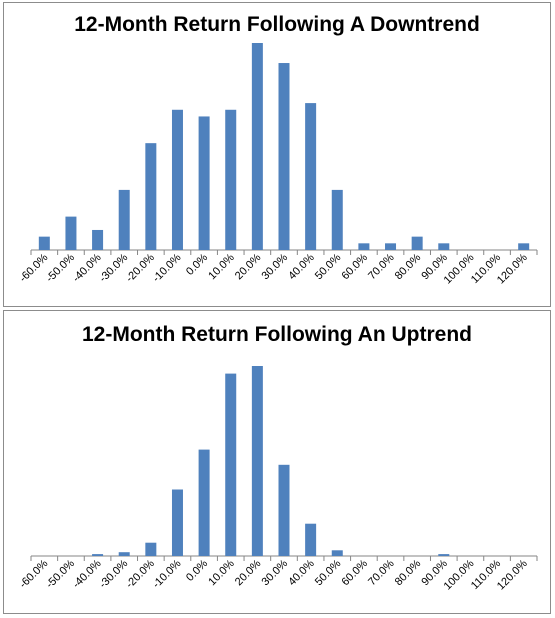  What do you see at coordinates (221, 266) in the screenshot?
I see `downtrend-tick-label: 10.0%` at bounding box center [221, 266].